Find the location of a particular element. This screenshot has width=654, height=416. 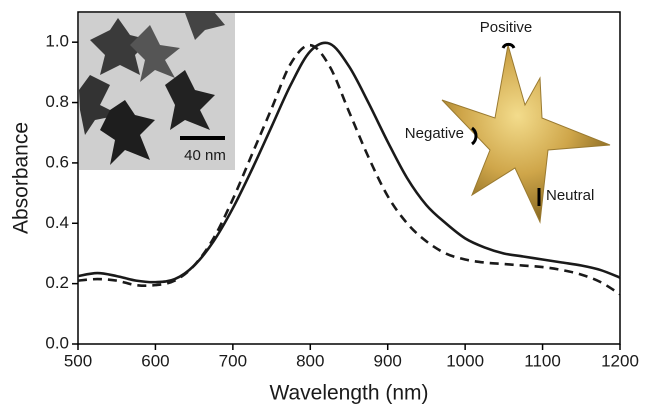

annotation: Negative is located at coordinates (434, 133).